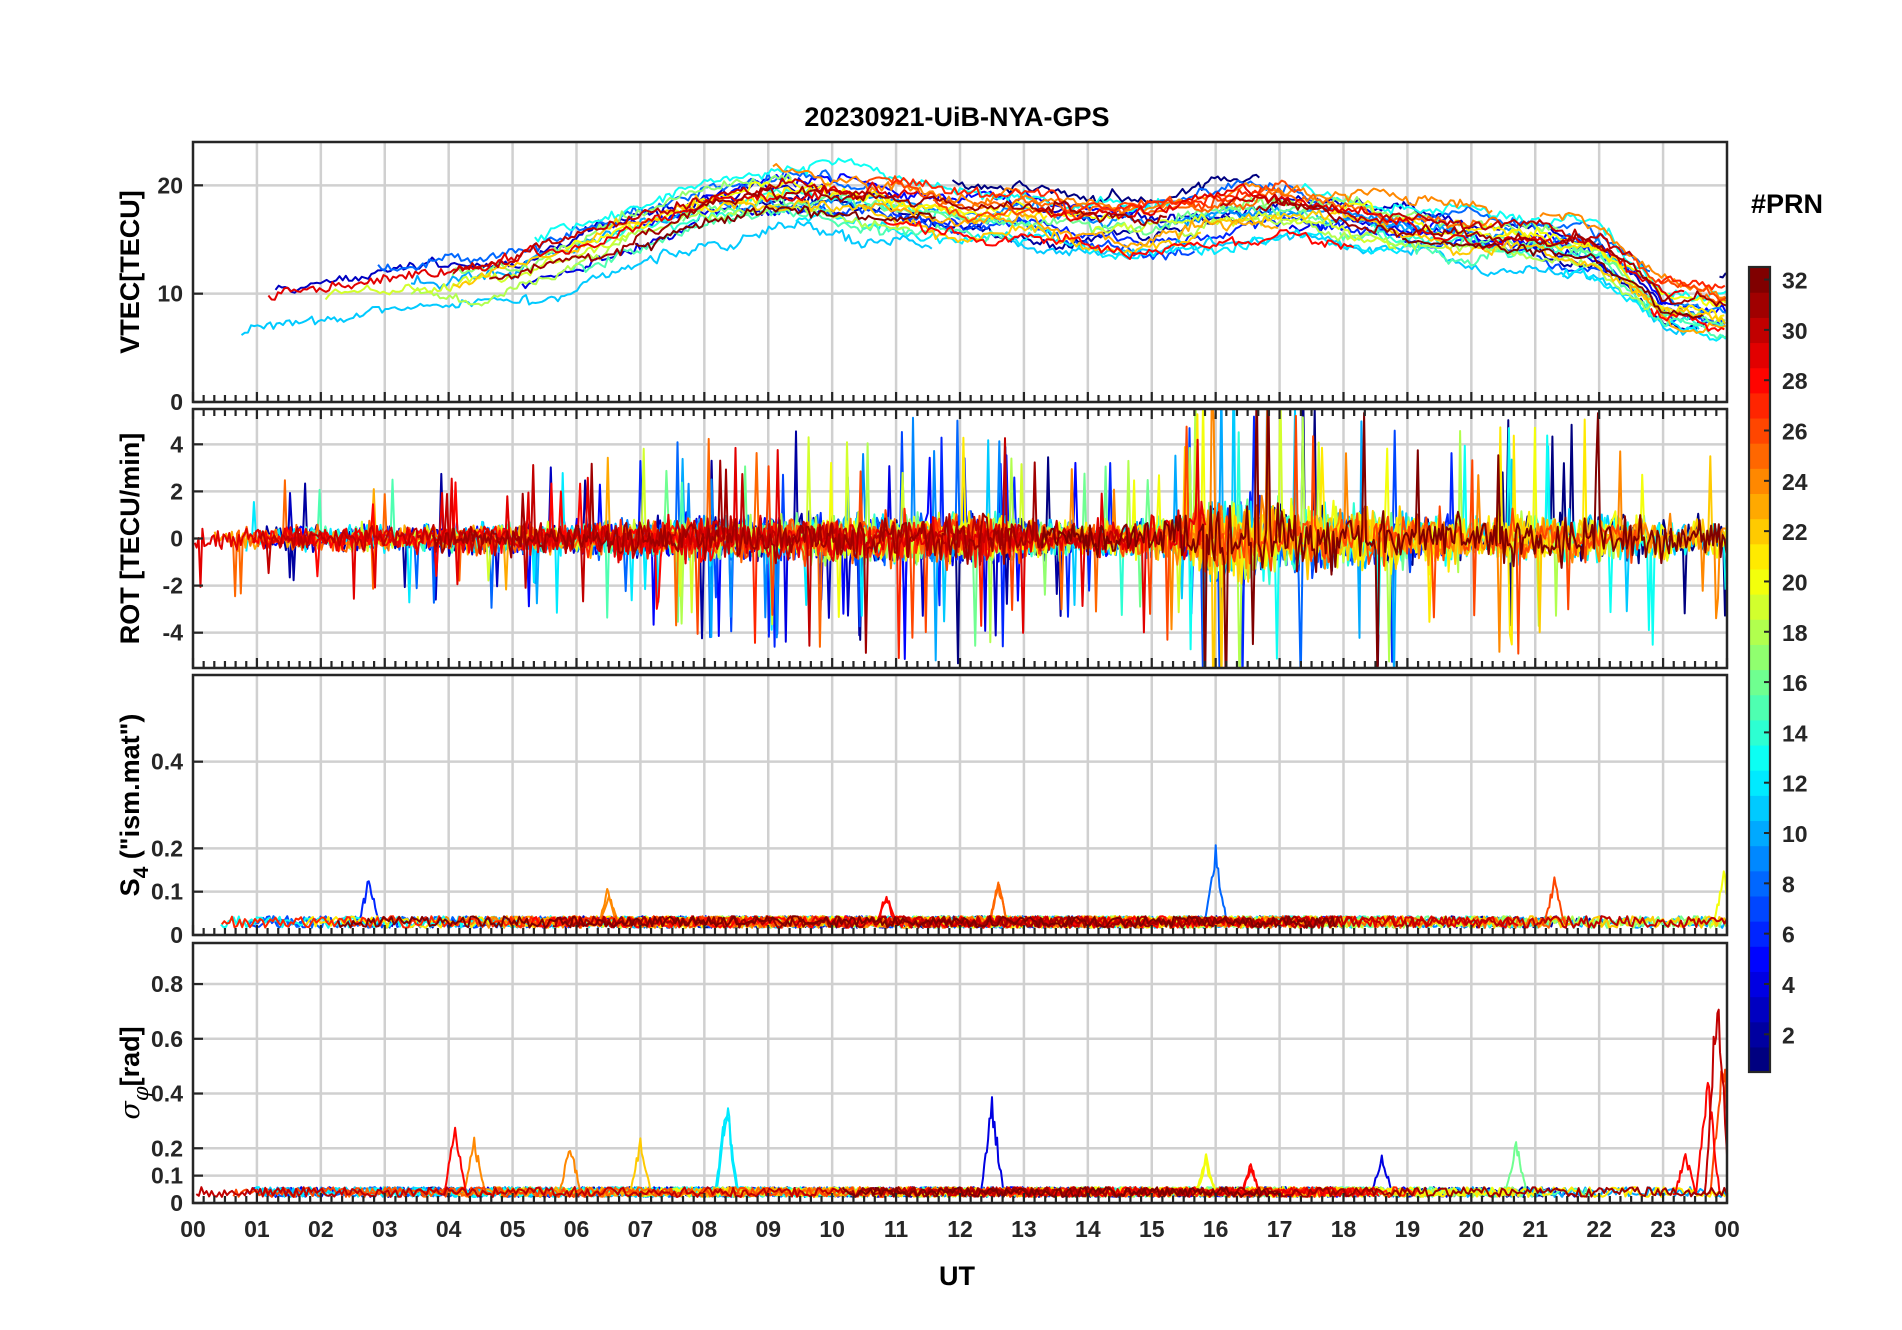 Image resolution: width=1902 pixels, height=1330 pixels. I want to click on y-tick-label-vtec: 0, so click(176, 402).